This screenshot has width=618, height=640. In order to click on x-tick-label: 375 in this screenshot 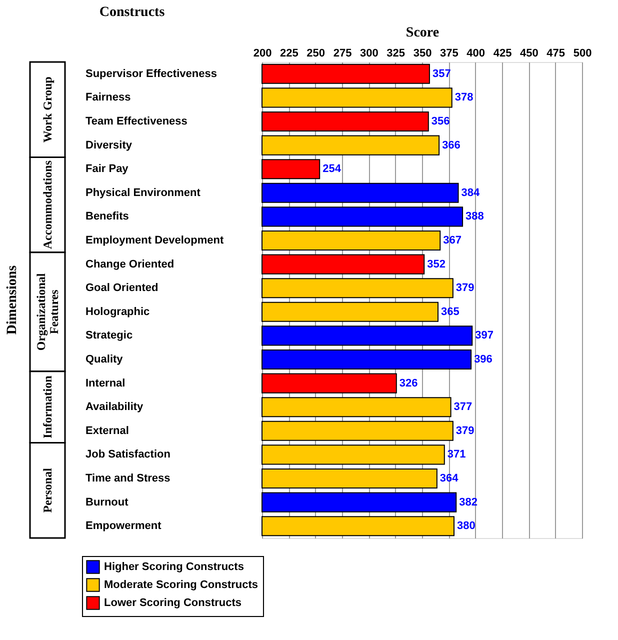, I will do `click(449, 54)`.